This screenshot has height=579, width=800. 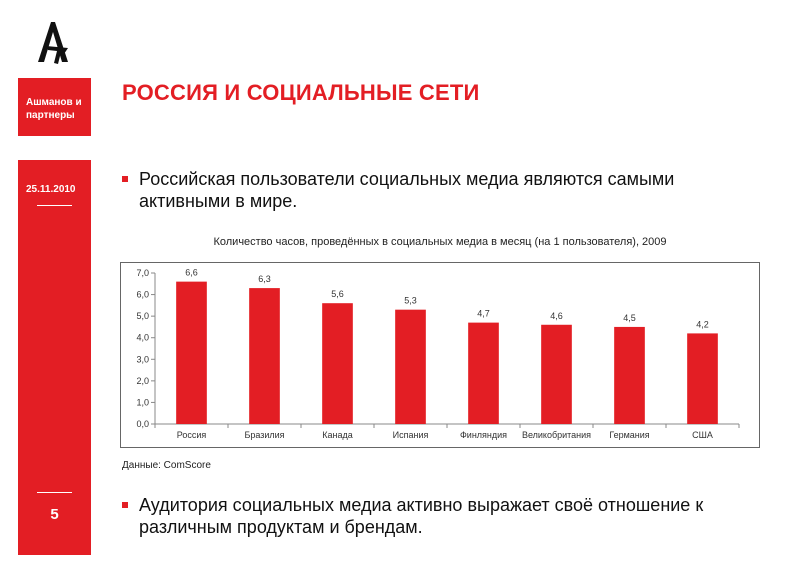 What do you see at coordinates (54, 205) in the screenshot?
I see `date-divider` at bounding box center [54, 205].